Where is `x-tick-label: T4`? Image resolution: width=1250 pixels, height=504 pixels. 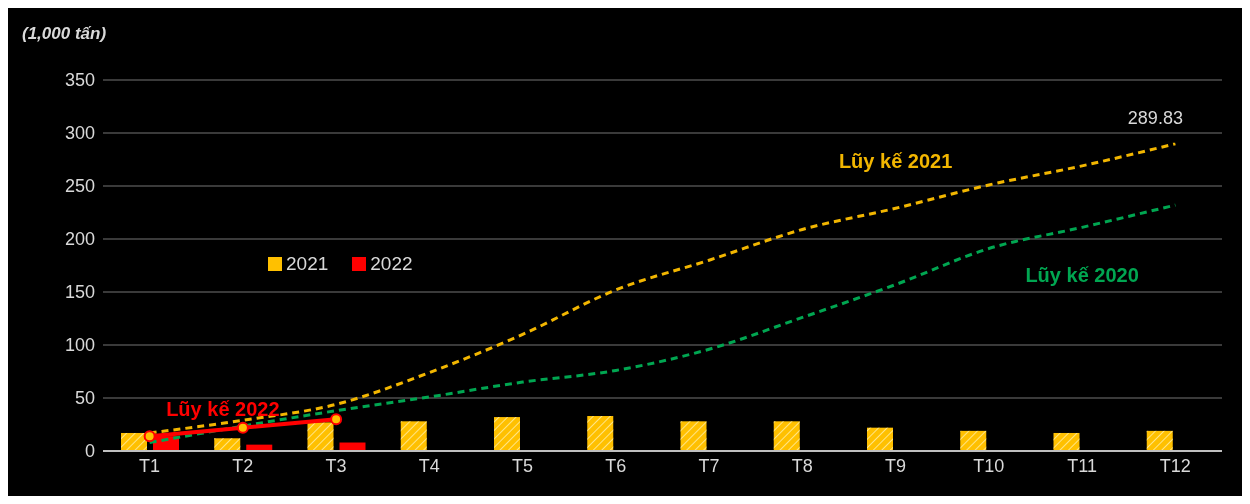
x-tick-label: T4 is located at coordinates (429, 465).